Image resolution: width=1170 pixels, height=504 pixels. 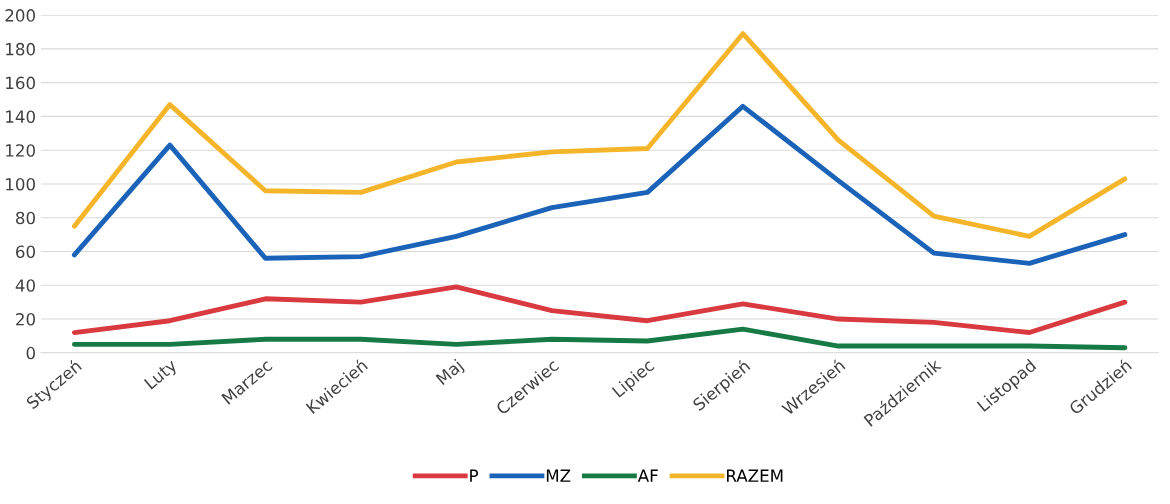 I want to click on y-tick-label: 20, so click(x=25, y=319).